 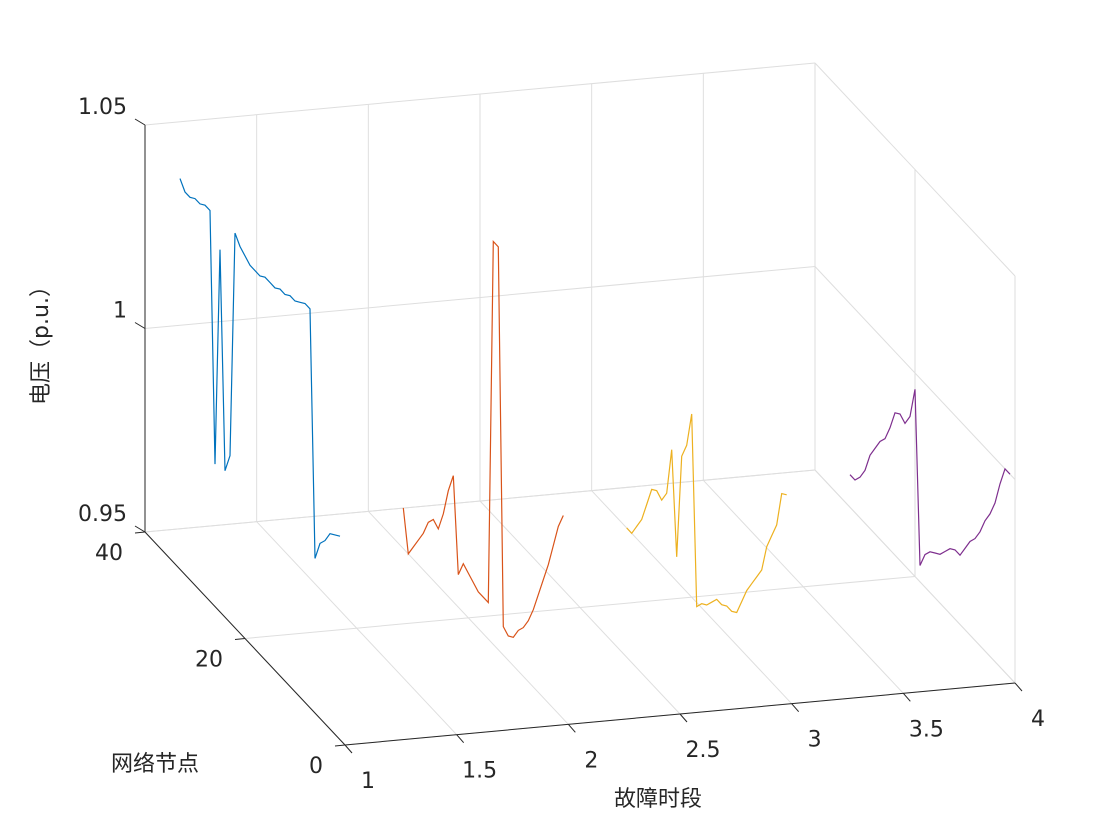 What do you see at coordinates (120, 311) in the screenshot?
I see `z-tick-label: 1` at bounding box center [120, 311].